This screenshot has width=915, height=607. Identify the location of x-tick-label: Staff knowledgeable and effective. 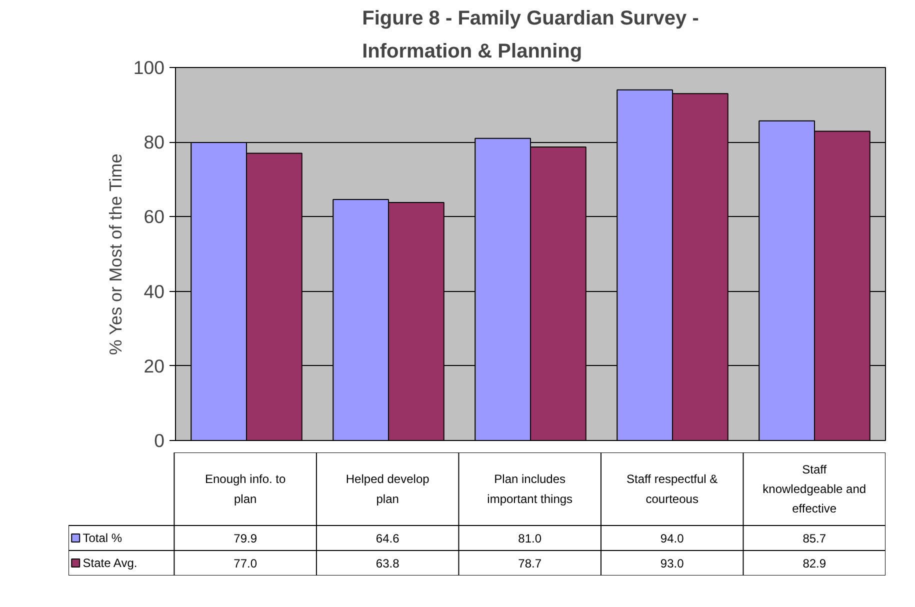
(814, 489).